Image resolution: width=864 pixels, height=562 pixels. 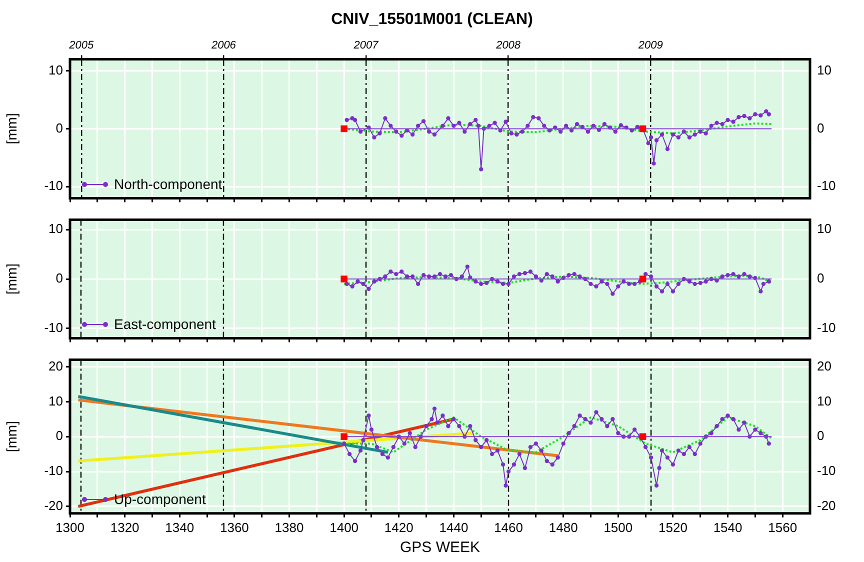 What do you see at coordinates (223, 46) in the screenshot?
I see `x2-tick-label: 2006` at bounding box center [223, 46].